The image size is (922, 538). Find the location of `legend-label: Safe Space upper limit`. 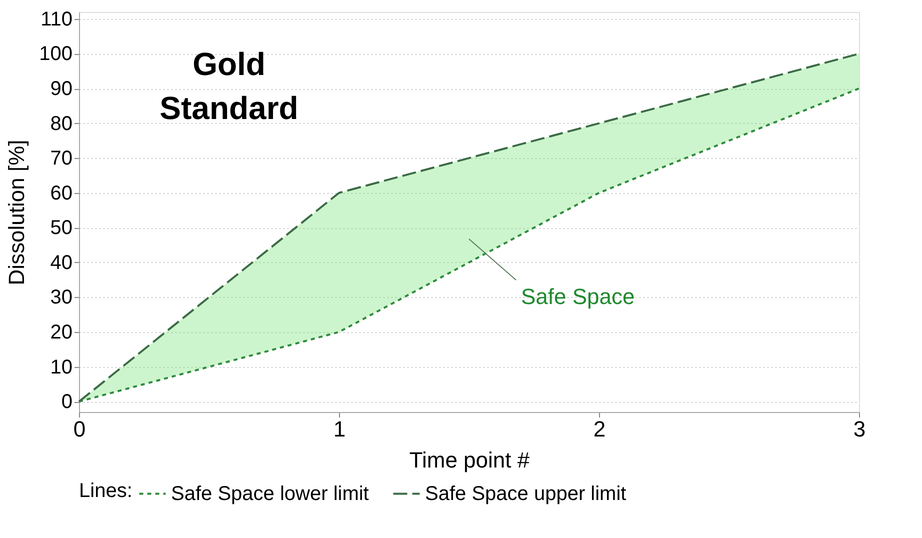

legend-label: Safe Space upper limit is located at coordinates (526, 493).